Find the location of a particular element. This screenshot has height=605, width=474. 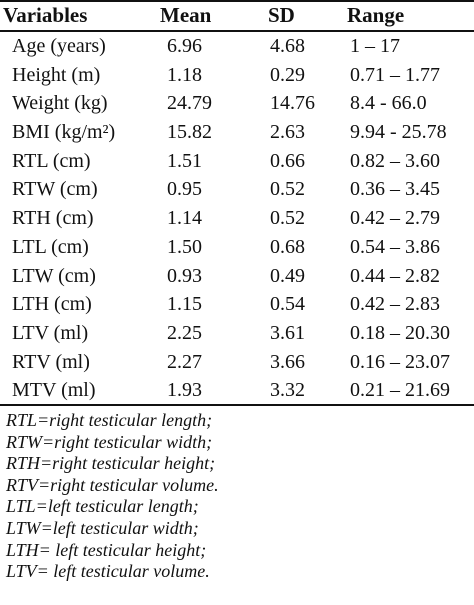

table-row: LTW (cm) 0.93 0.49 0.44 – 2.82 is located at coordinates (237, 276).